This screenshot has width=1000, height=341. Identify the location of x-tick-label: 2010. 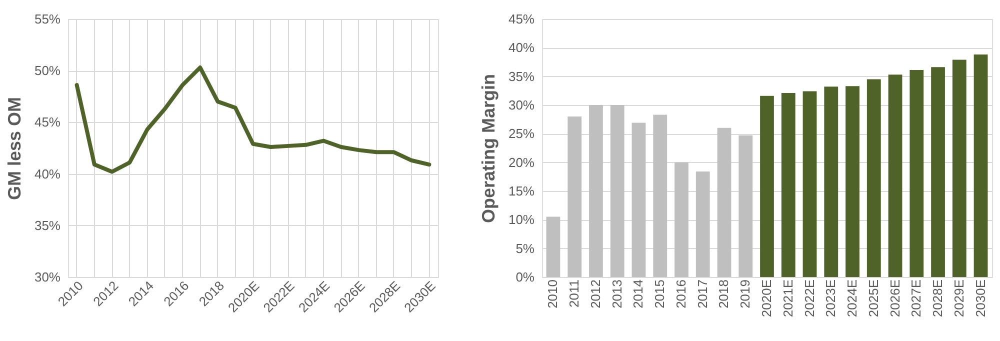
(552, 294).